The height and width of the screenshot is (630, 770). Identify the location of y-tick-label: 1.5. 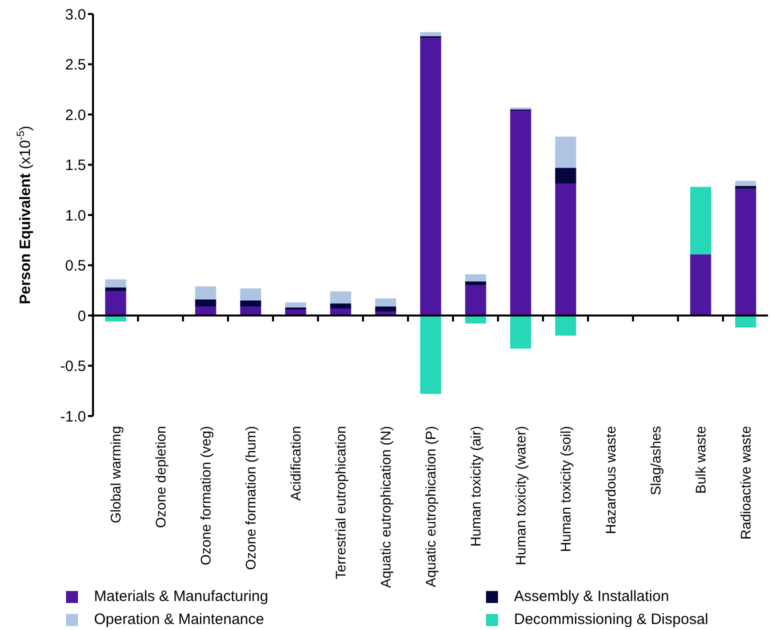
(75, 165).